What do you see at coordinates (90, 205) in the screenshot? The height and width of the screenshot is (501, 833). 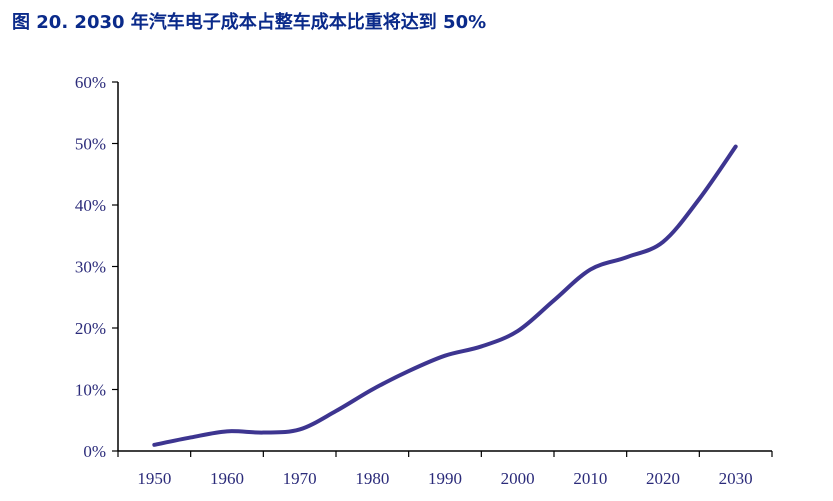 I see `y-tick-label: 40%` at bounding box center [90, 205].